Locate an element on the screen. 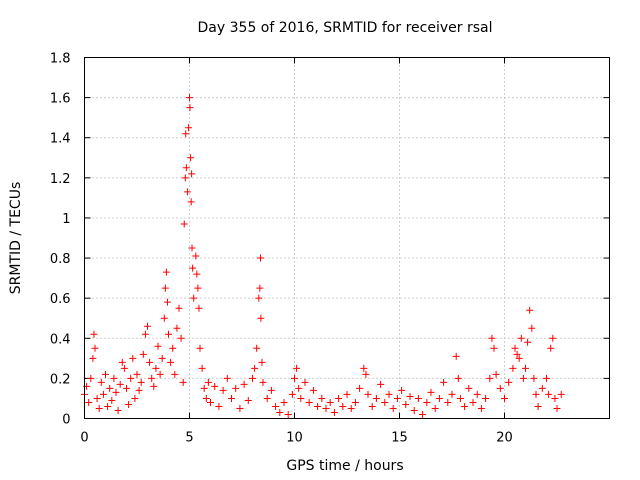 Image resolution: width=640 pixels, height=480 pixels. x-tick-label: 10 is located at coordinates (294, 438).